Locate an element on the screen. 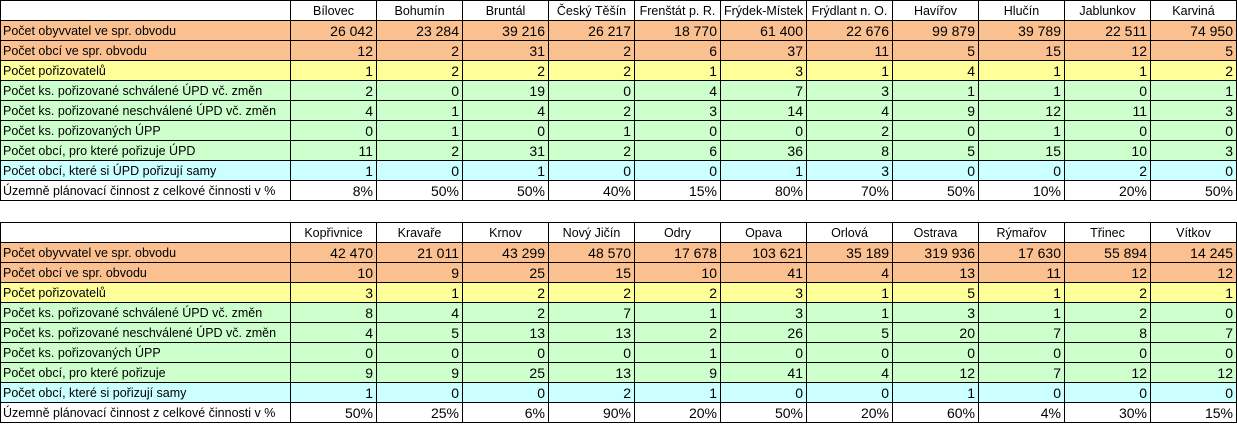  row-label-cell: Počet obcí, pro které pořizuje ÚPD is located at coordinates (145, 150).